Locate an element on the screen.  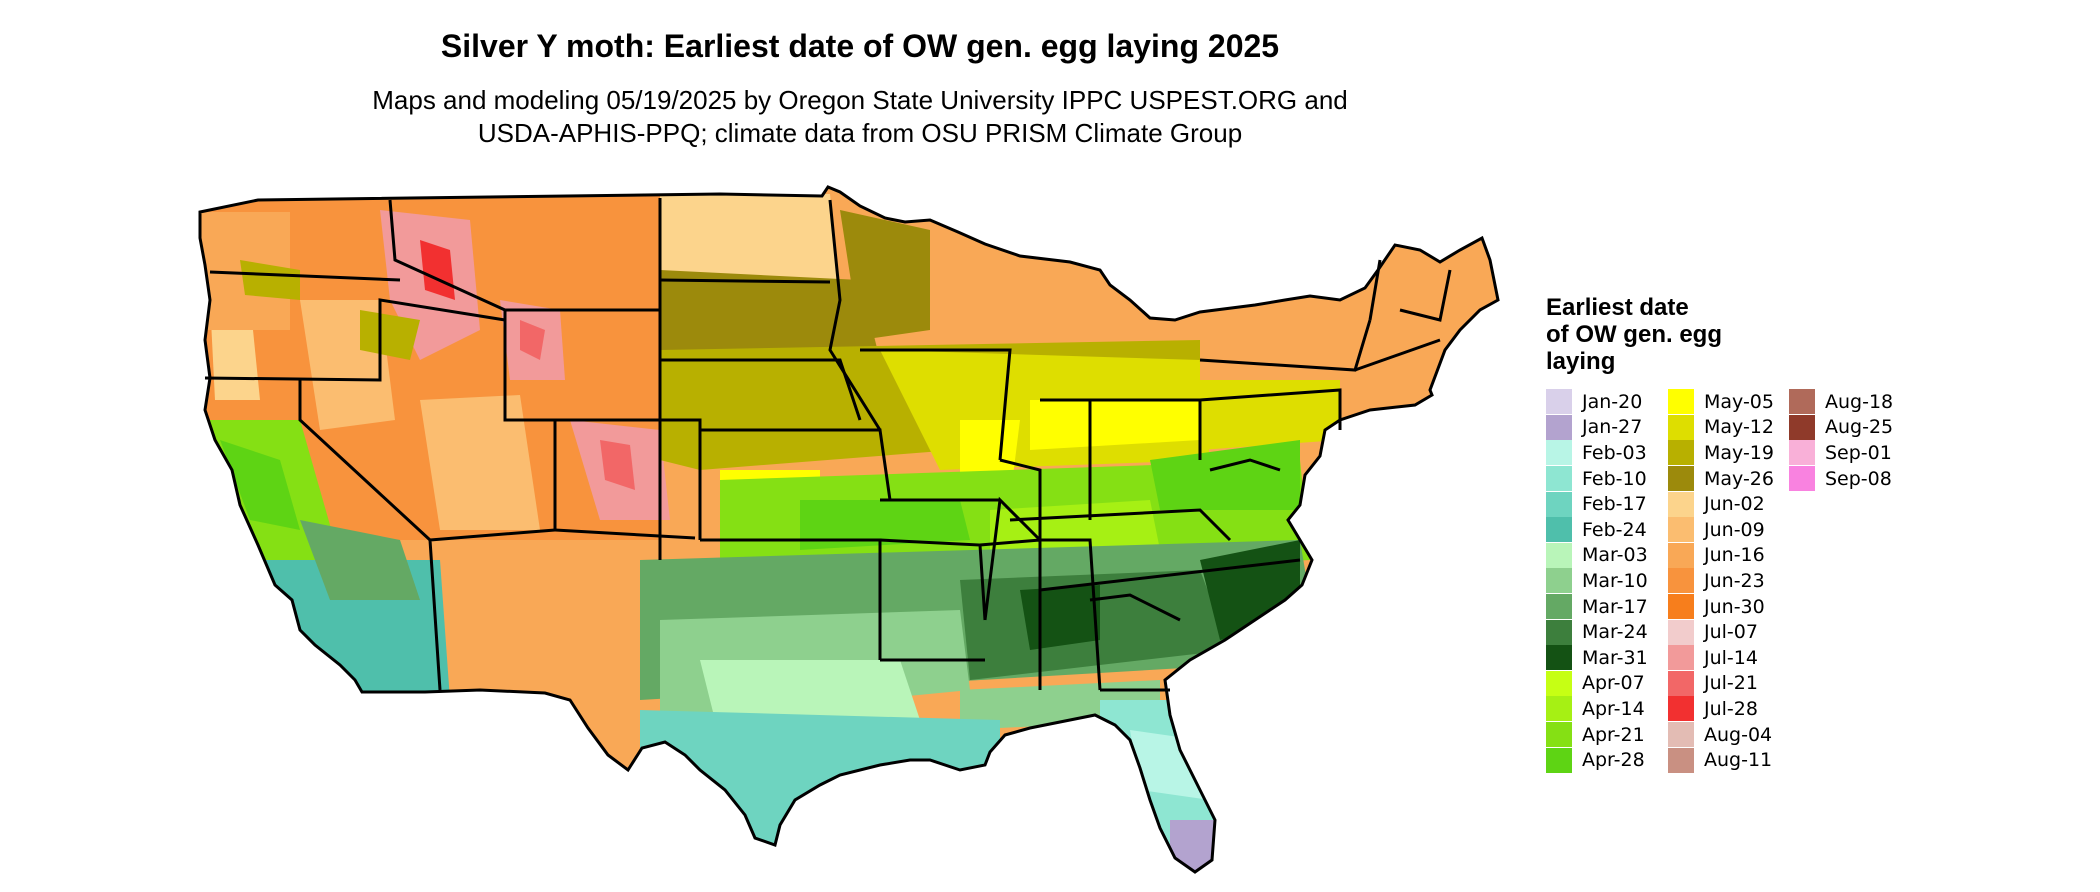
legend-label: Feb-17 is located at coordinates (1614, 504).